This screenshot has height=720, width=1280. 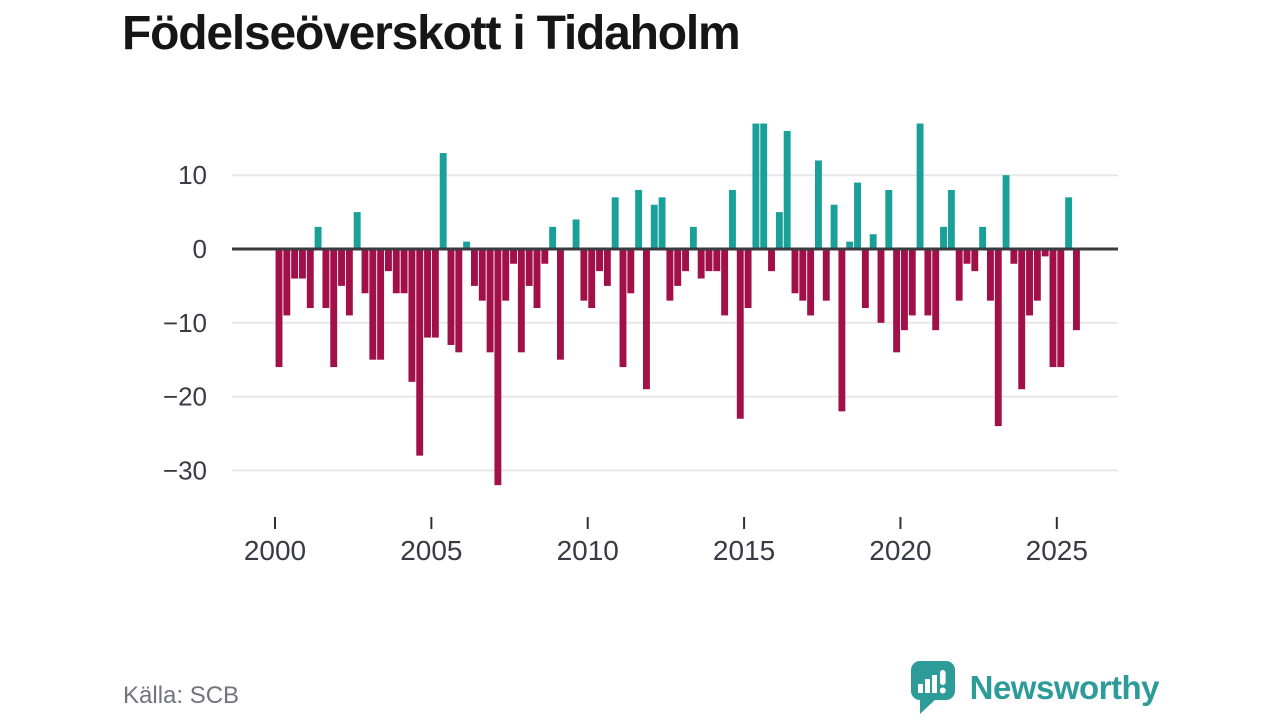 What do you see at coordinates (275, 550) in the screenshot?
I see `x-axis-tick-label: 2000` at bounding box center [275, 550].